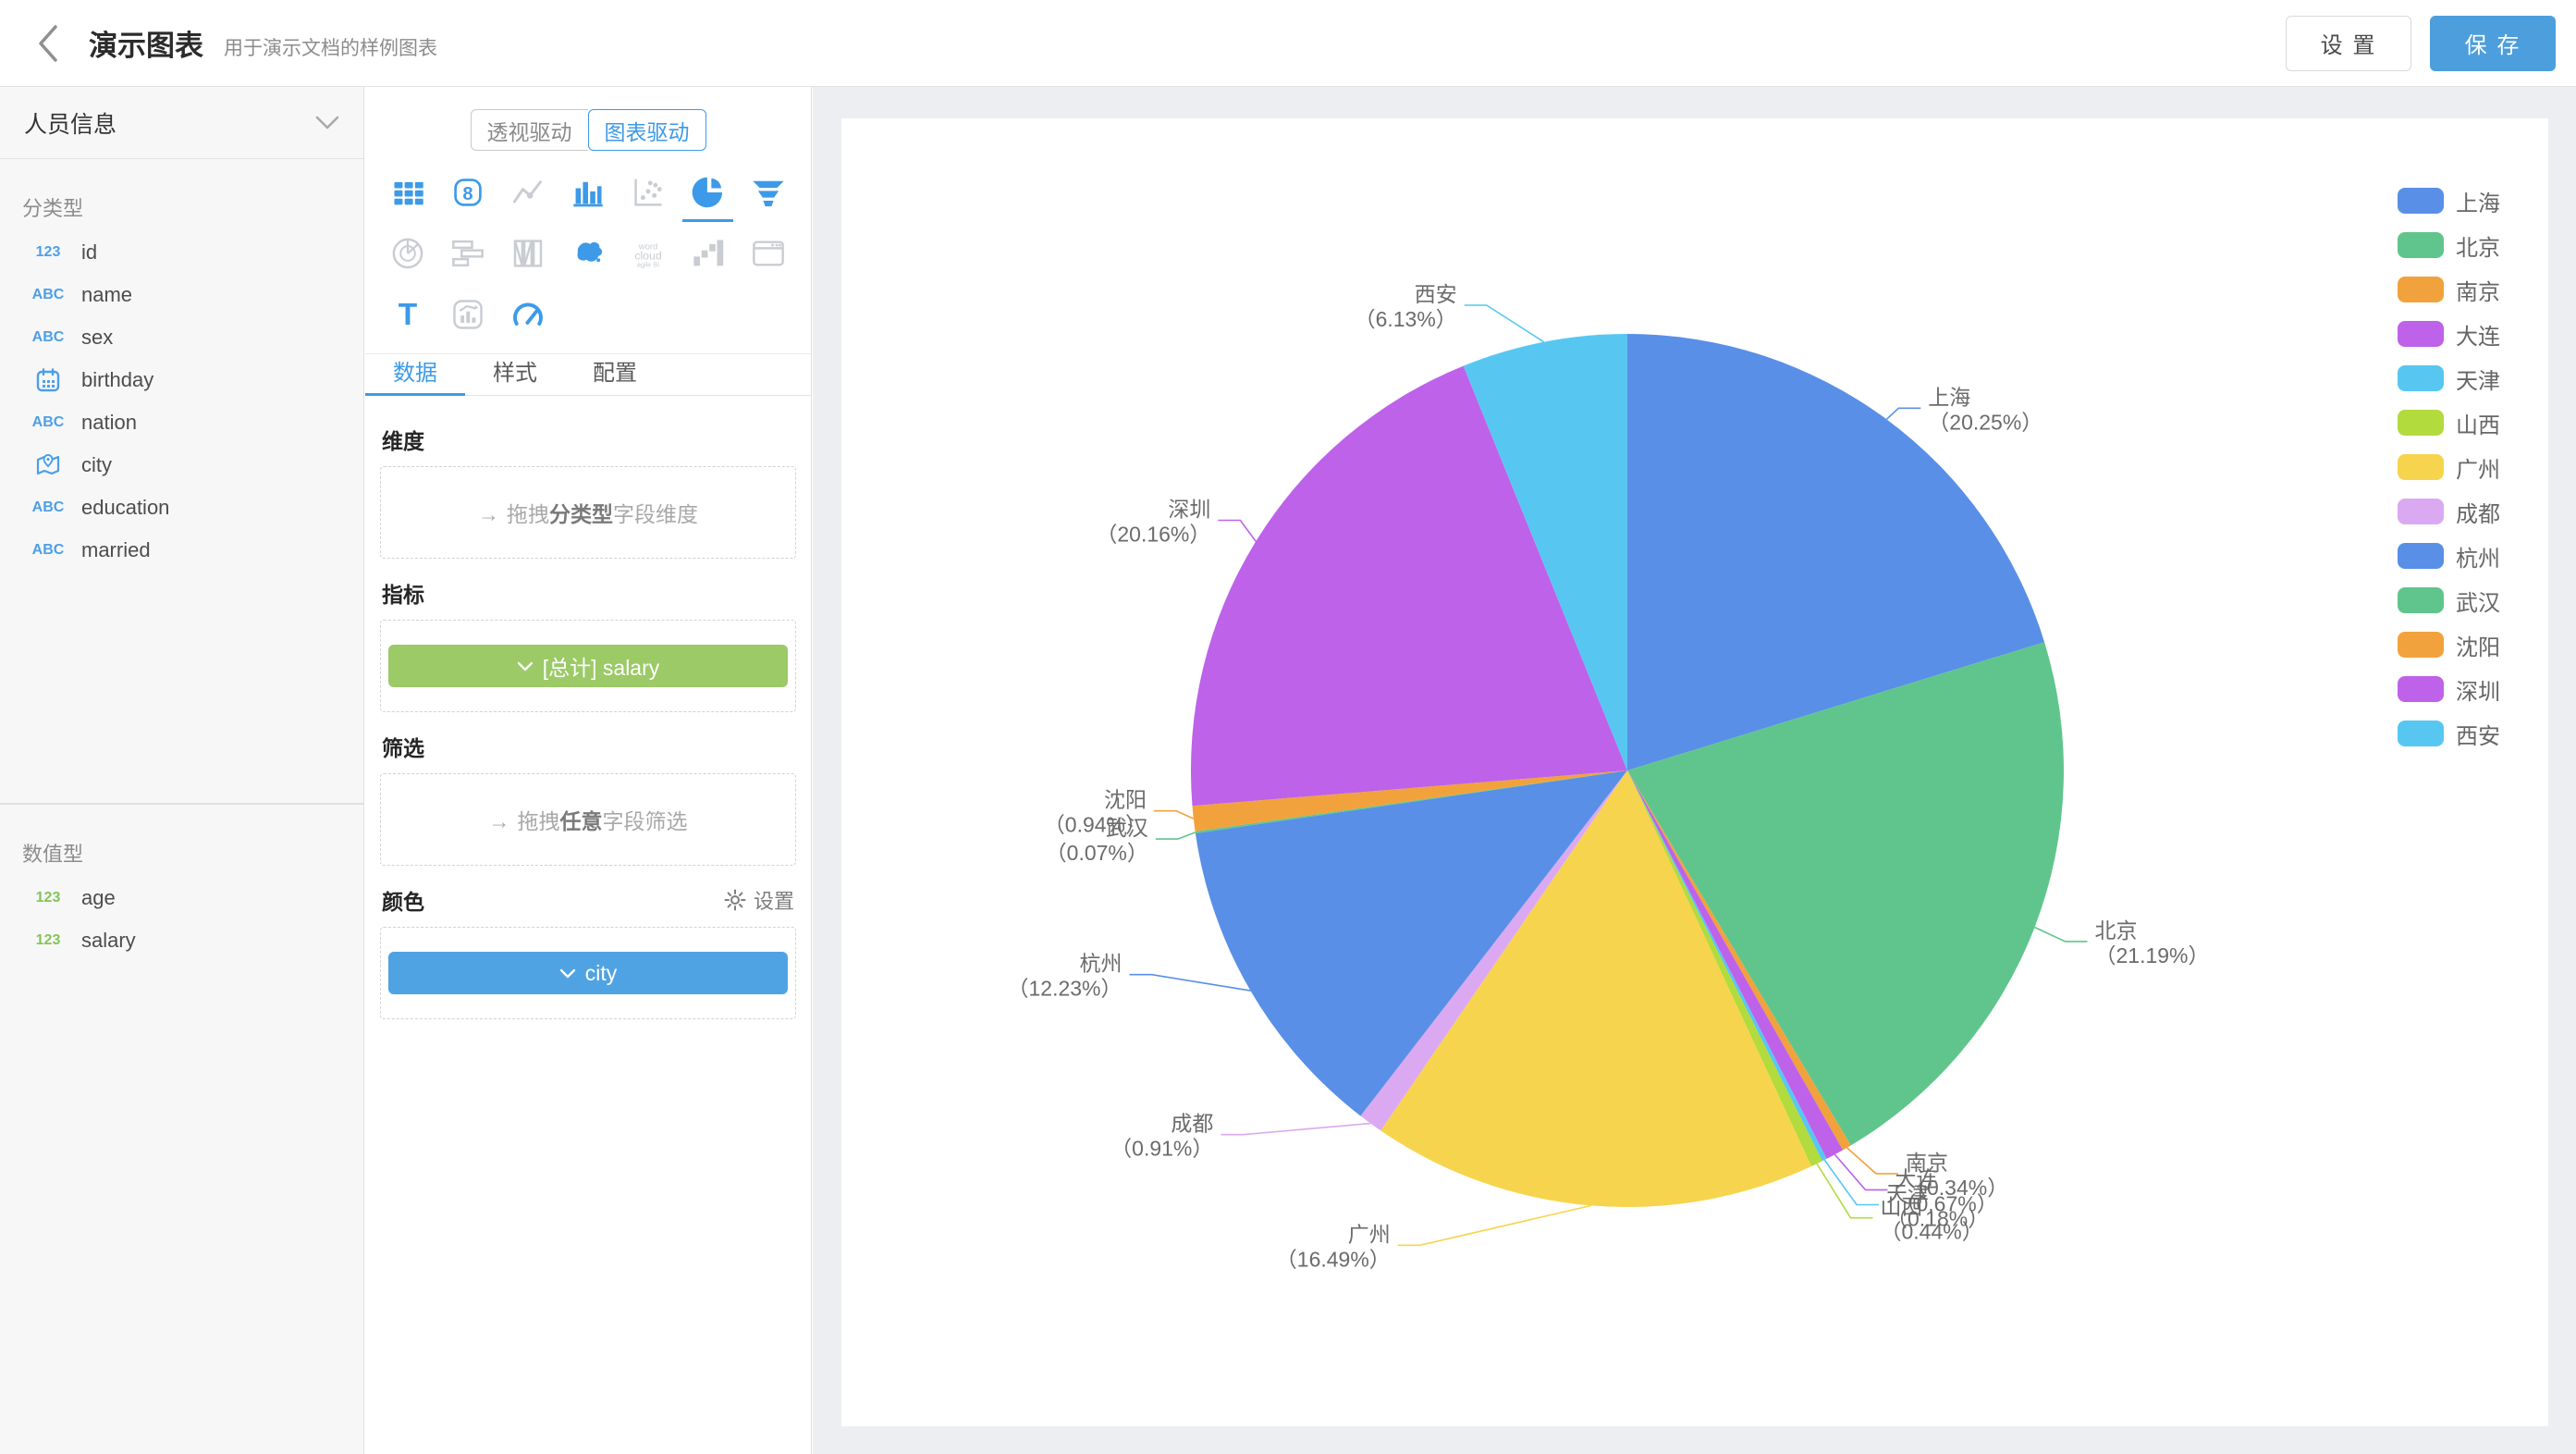 This screenshot has height=1454, width=2576. I want to click on chart-type-bar-chart-icon, so click(588, 192).